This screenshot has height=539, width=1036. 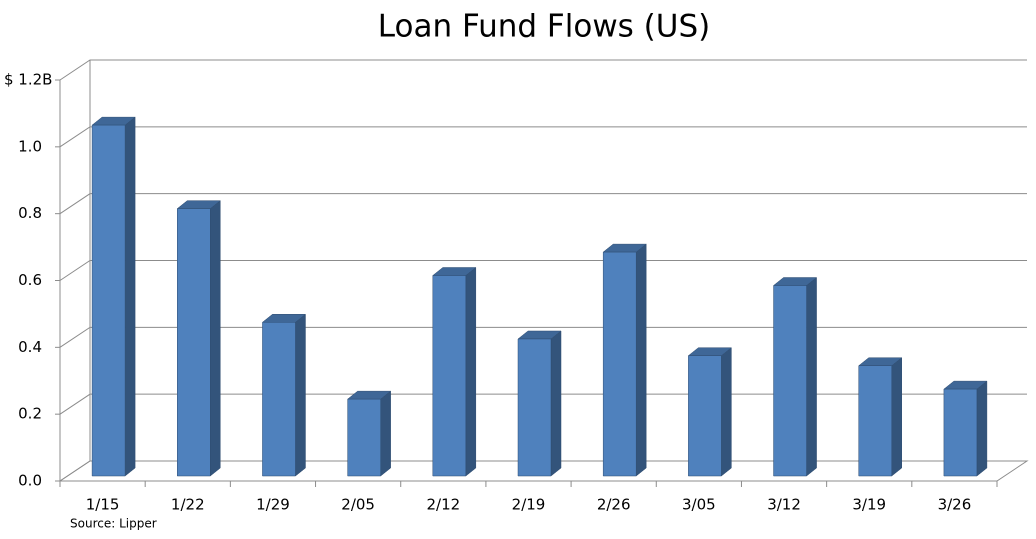 What do you see at coordinates (30, 414) in the screenshot?
I see `y-tick-label: 0.2` at bounding box center [30, 414].